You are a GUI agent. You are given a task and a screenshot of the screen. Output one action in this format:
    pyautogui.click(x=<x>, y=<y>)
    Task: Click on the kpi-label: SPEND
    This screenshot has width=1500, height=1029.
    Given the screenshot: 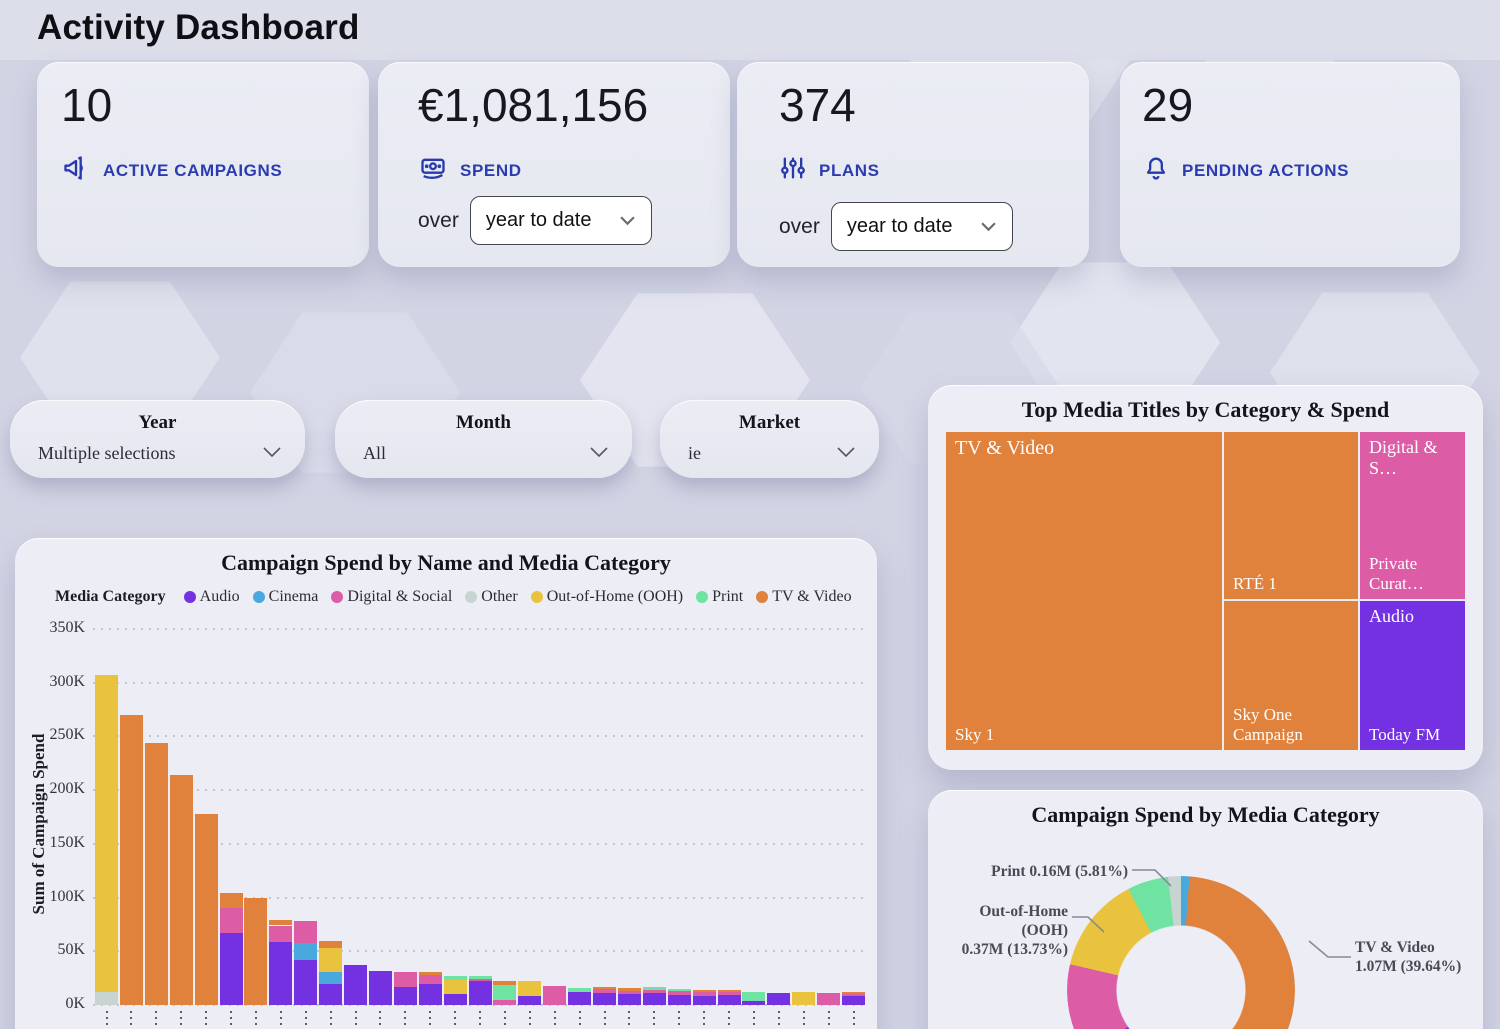 What is the action you would take?
    pyautogui.click(x=491, y=170)
    